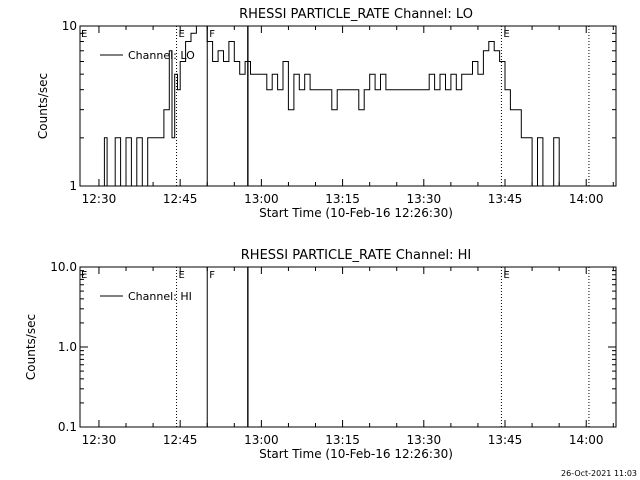 The image size is (640, 480). Describe the element at coordinates (67, 427) in the screenshot. I see `y-tick-label: 0.1` at that location.